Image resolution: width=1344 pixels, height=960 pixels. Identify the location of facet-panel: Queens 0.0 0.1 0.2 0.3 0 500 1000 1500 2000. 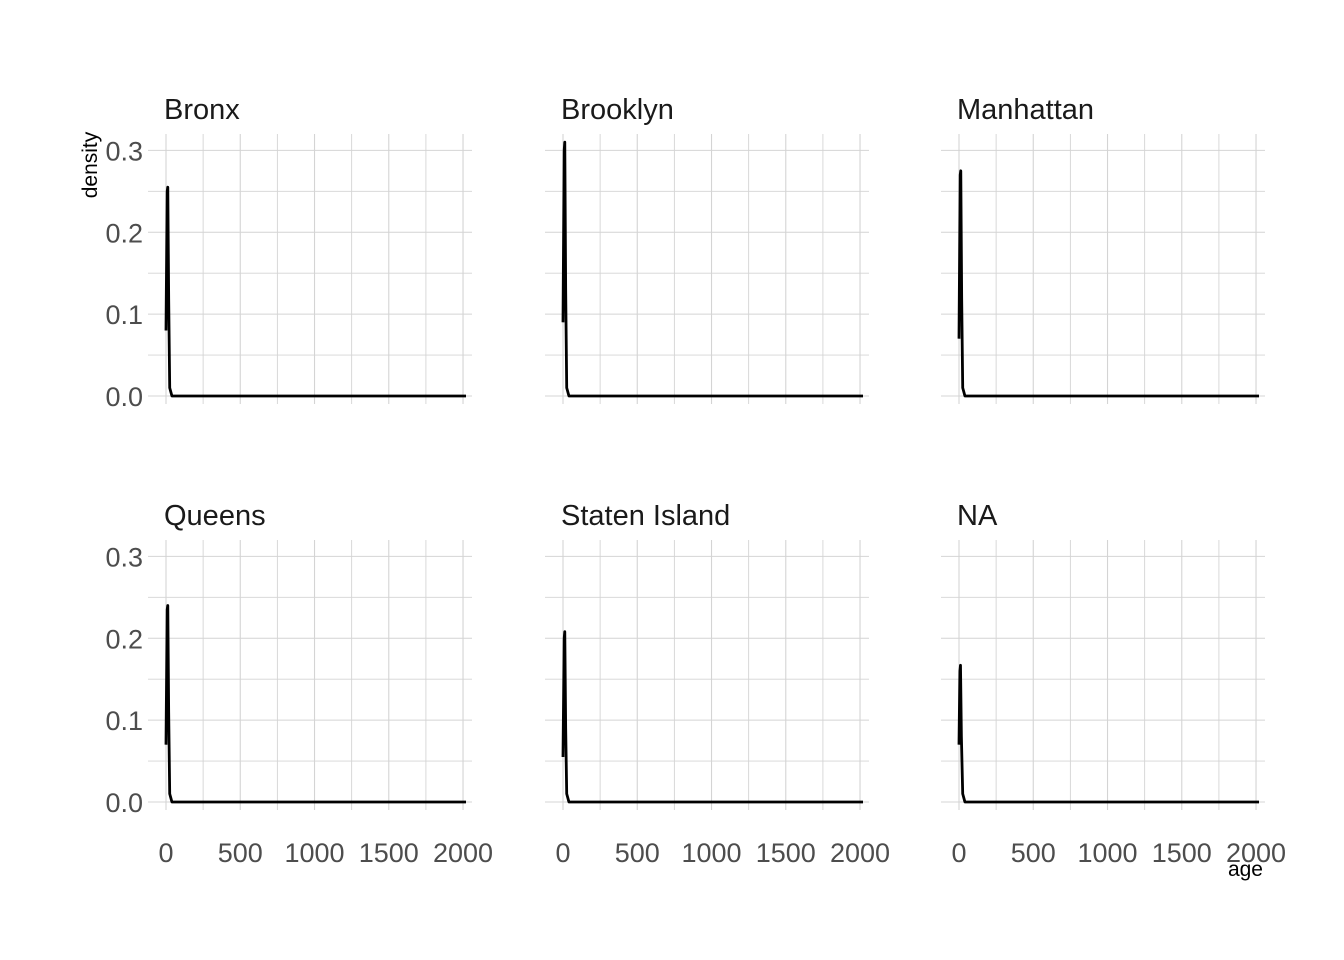
(299, 684).